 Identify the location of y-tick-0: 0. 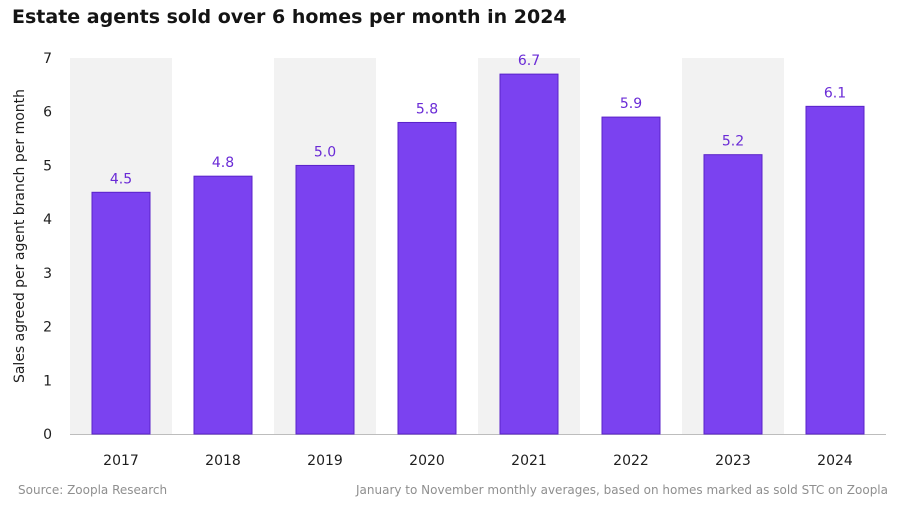
(47, 435).